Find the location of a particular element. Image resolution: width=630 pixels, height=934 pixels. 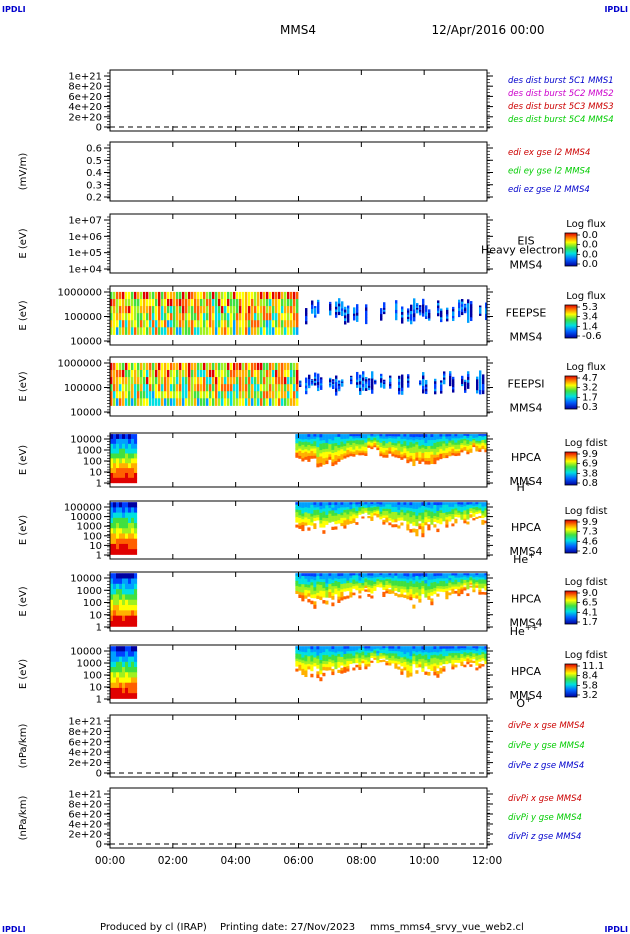

ylabel: (nPa/km) is located at coordinates (23, 818).